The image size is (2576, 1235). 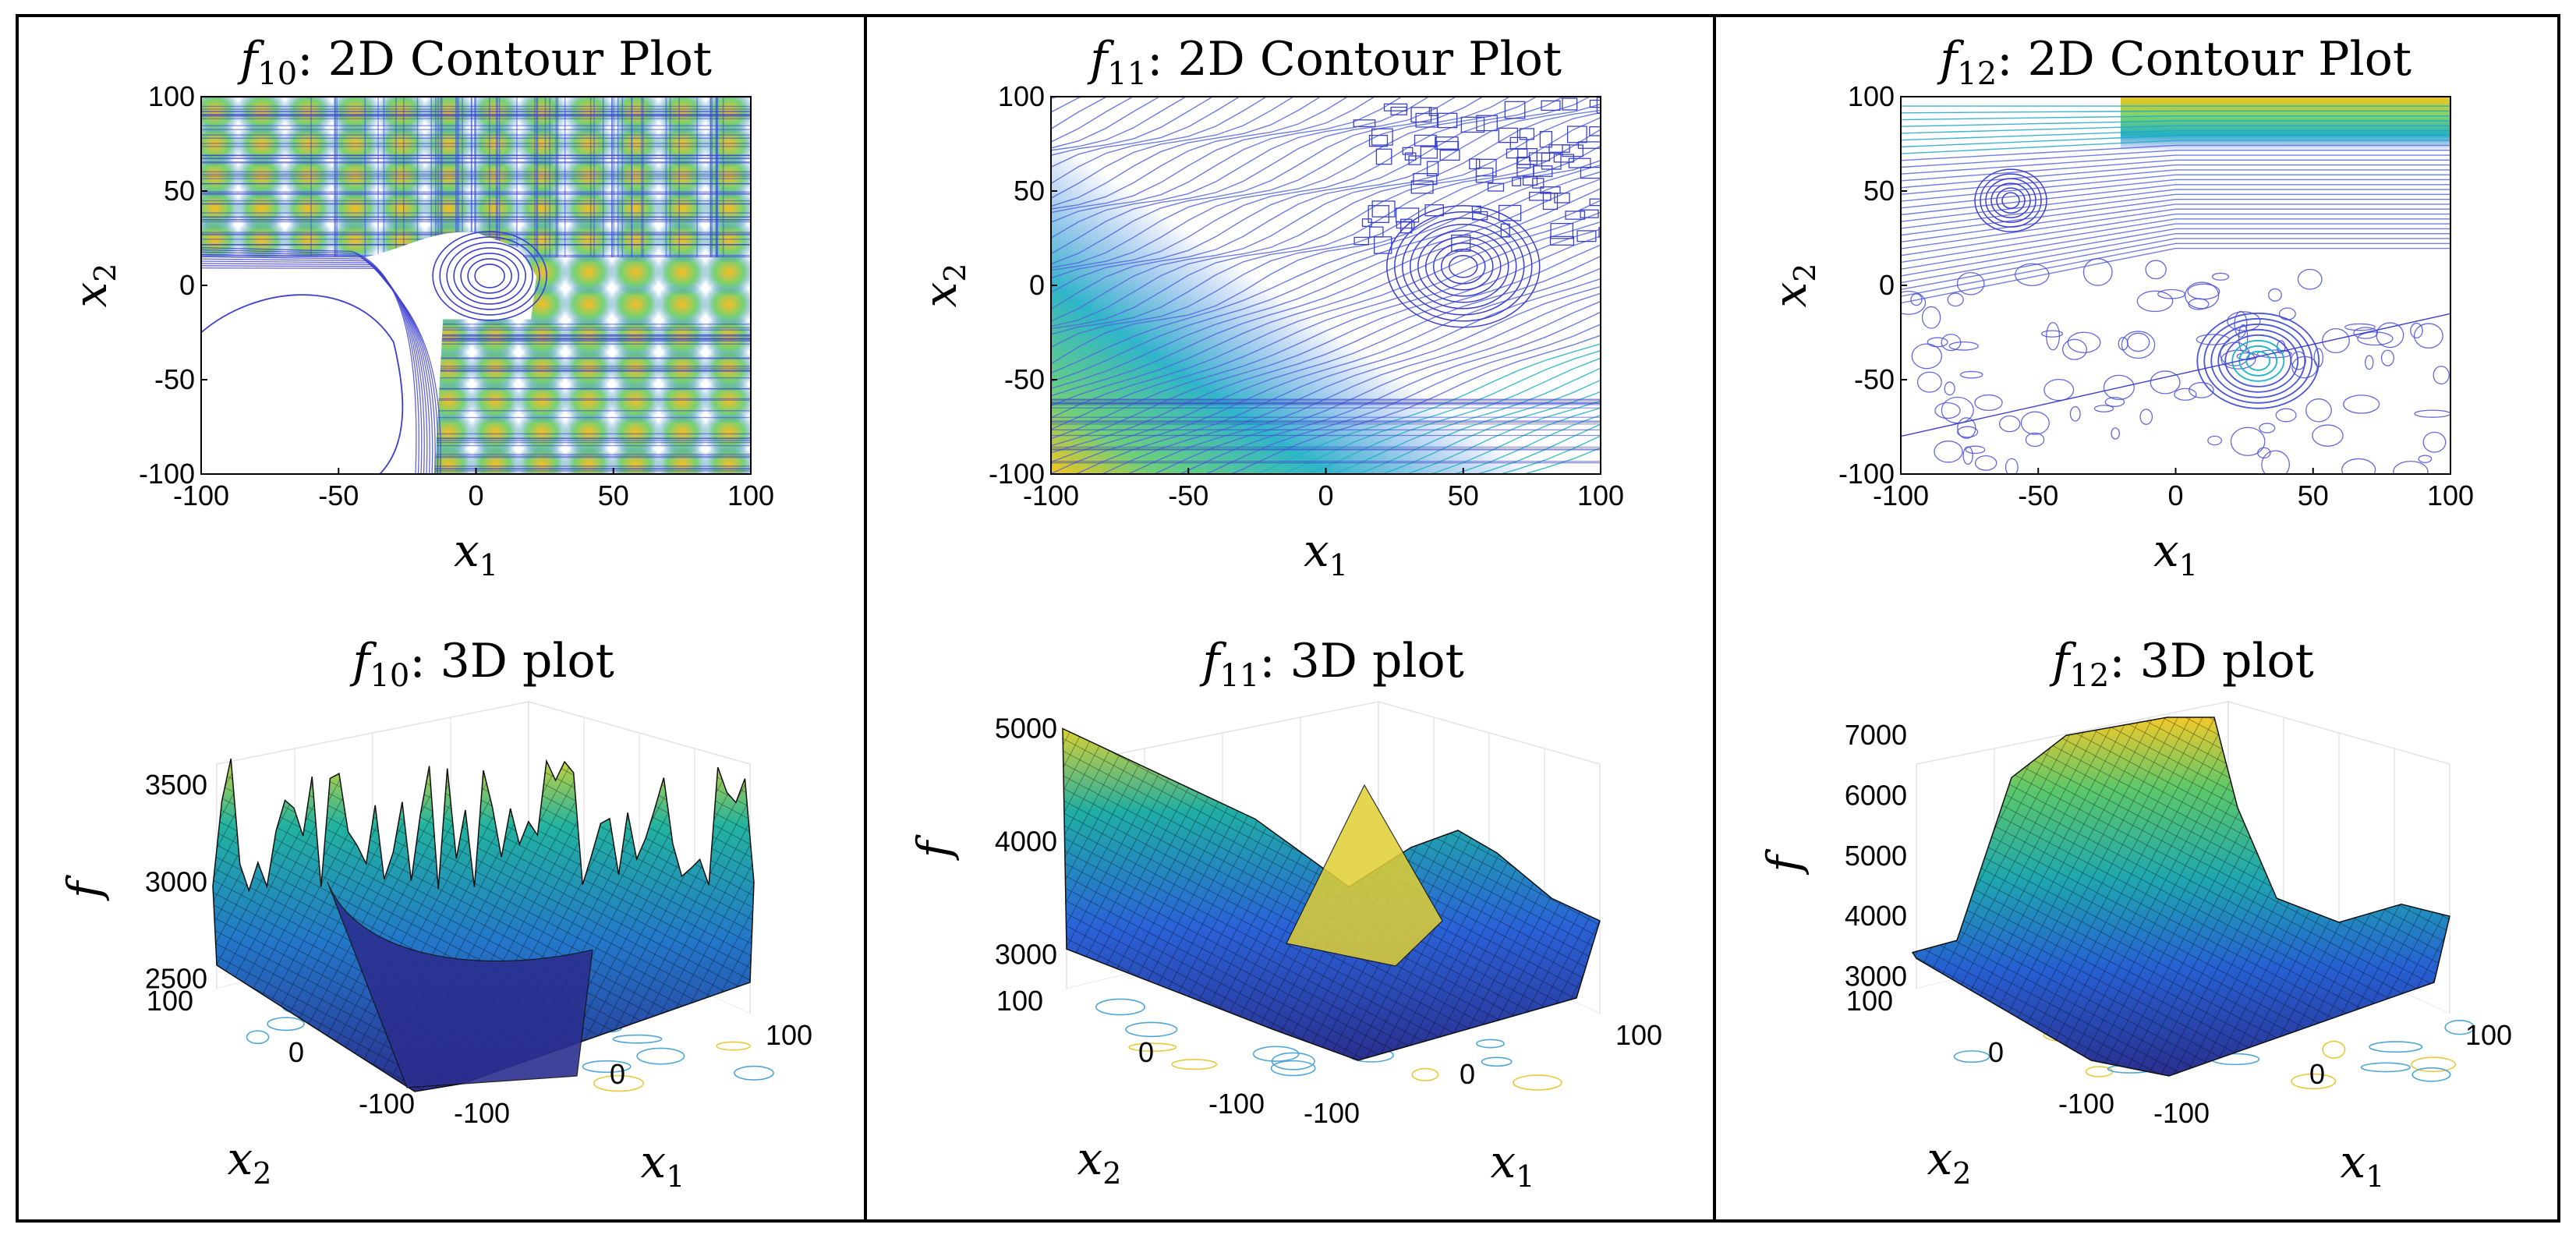 I want to click on z-tick-label: 4000, so click(x=1026, y=842).